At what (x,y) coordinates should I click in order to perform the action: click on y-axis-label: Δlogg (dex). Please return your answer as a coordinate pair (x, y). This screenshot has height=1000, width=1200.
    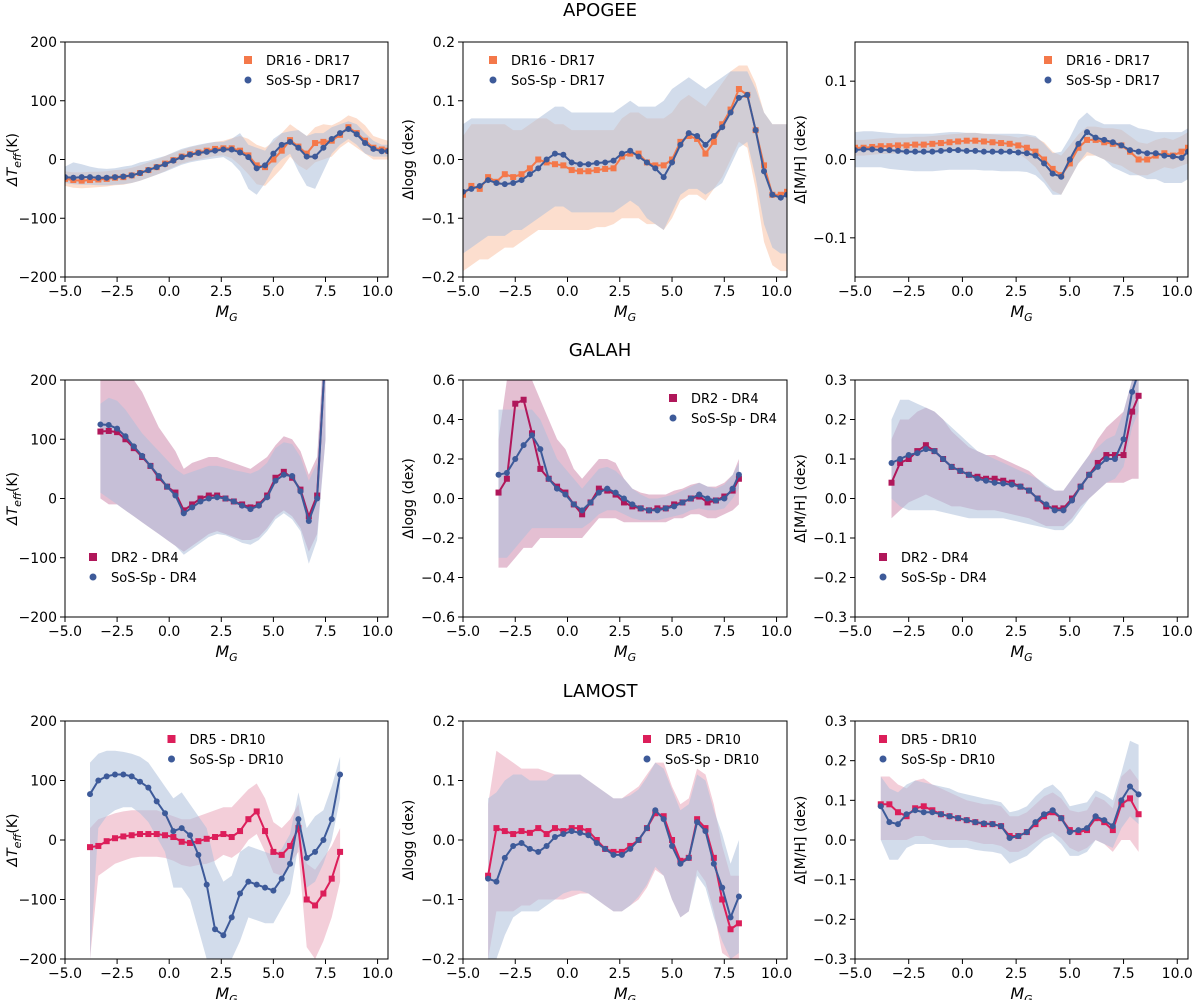
    Looking at the image, I should click on (409, 498).